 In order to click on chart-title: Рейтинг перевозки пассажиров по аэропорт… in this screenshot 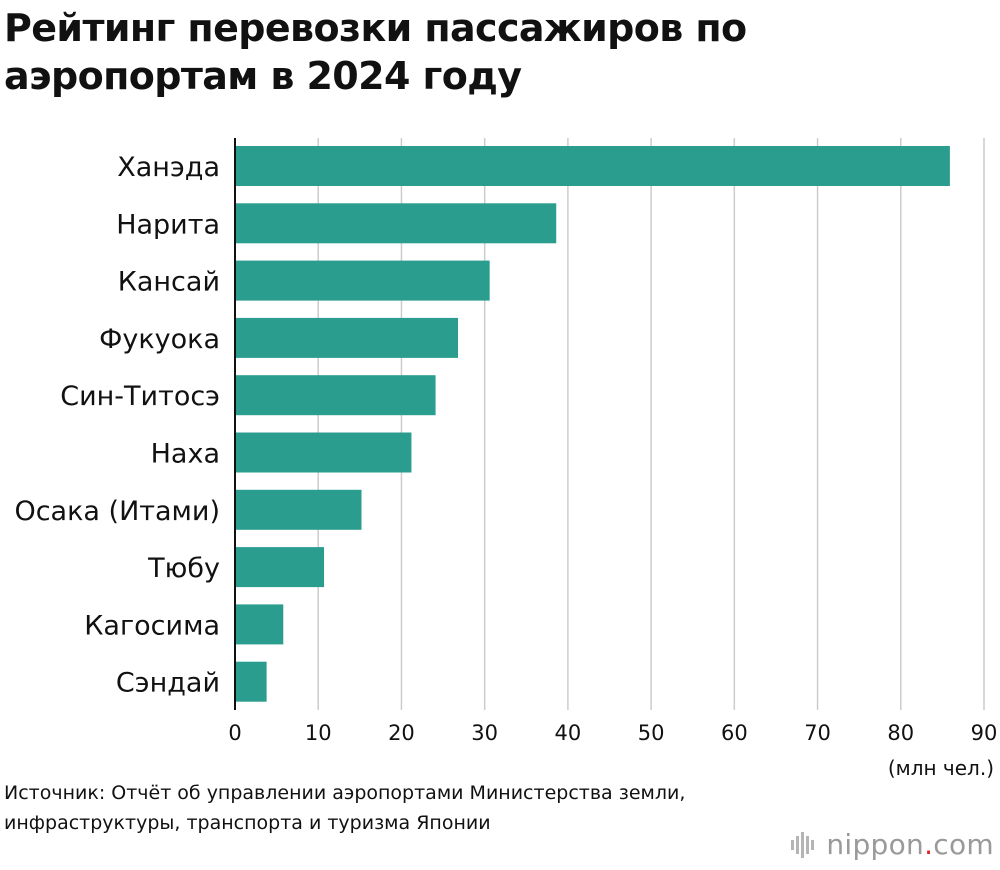, I will do `click(375, 52)`.